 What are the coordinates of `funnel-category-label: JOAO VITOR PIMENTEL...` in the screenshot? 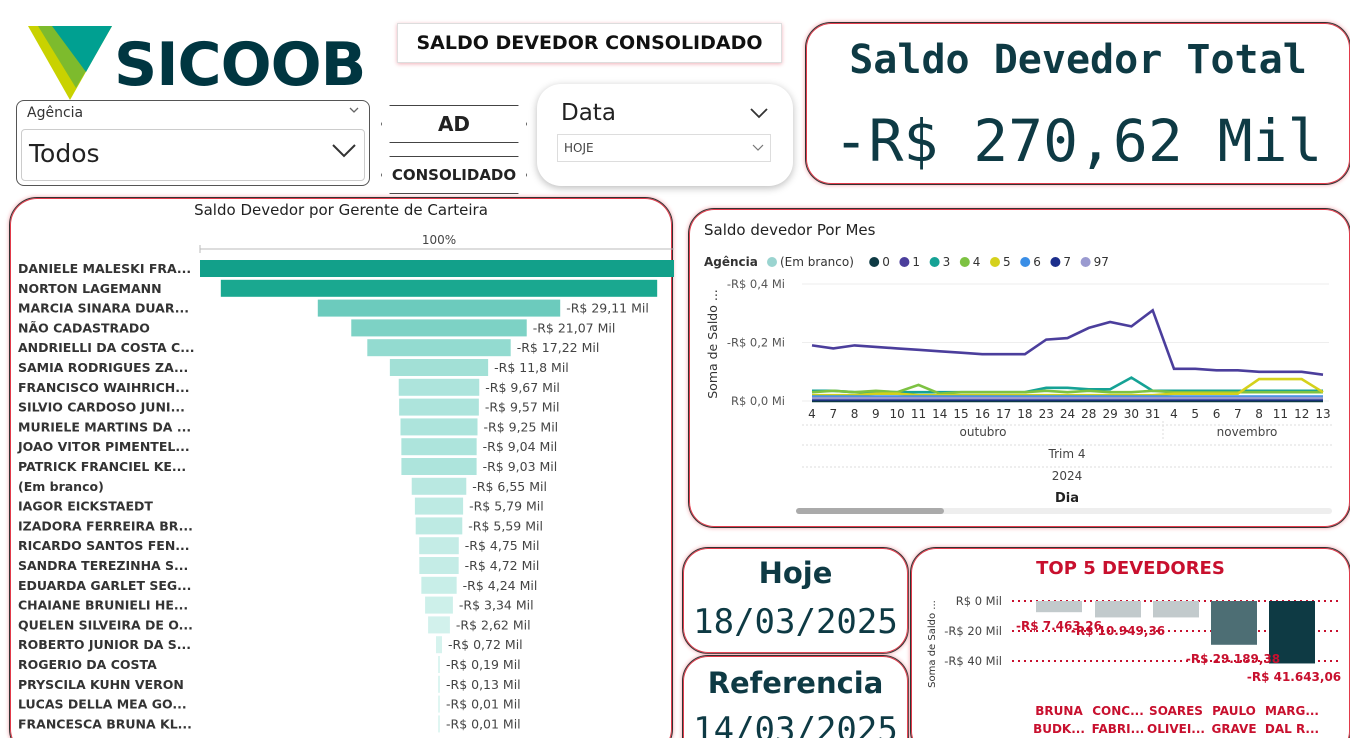 It's located at (103, 446).